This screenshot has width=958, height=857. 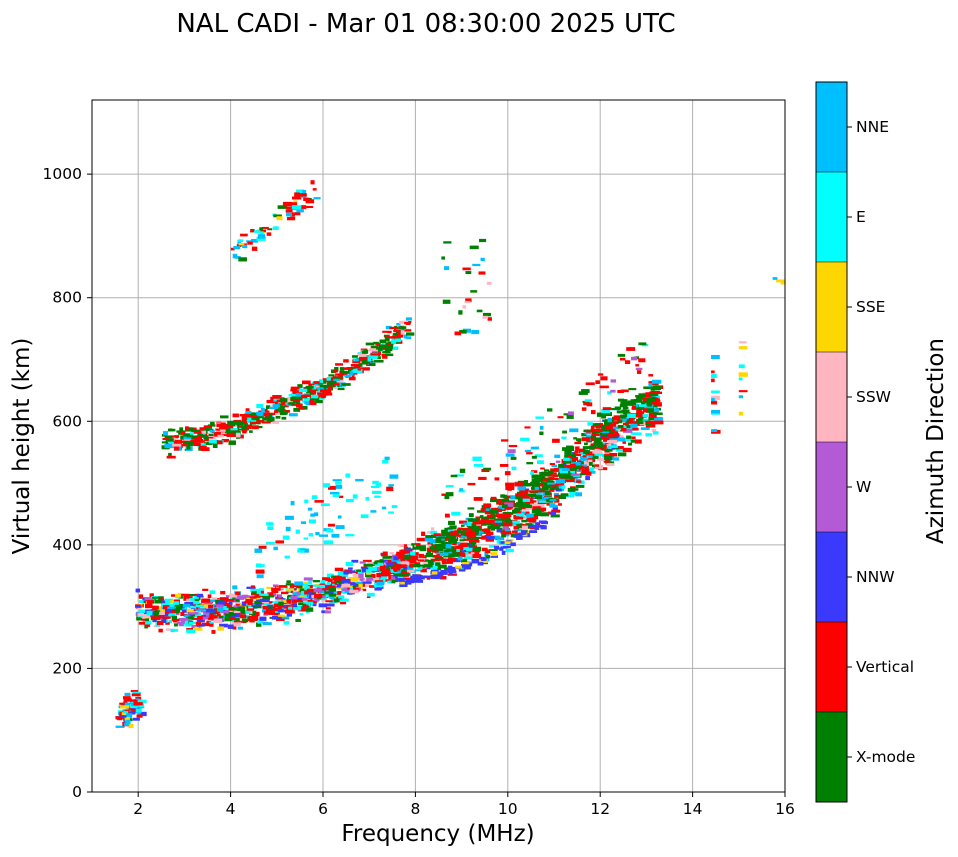 What do you see at coordinates (831, 307) in the screenshot?
I see `colorbar-segment-sse` at bounding box center [831, 307].